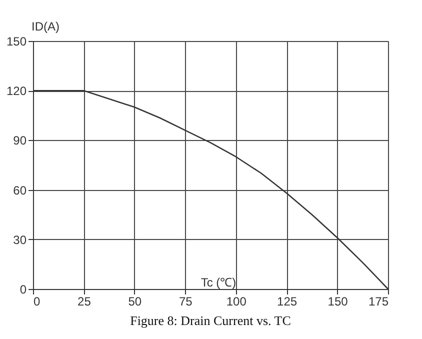 Image resolution: width=422 pixels, height=339 pixels. I want to click on text: Figure 8: Drain Current vs. TC, so click(210, 320).